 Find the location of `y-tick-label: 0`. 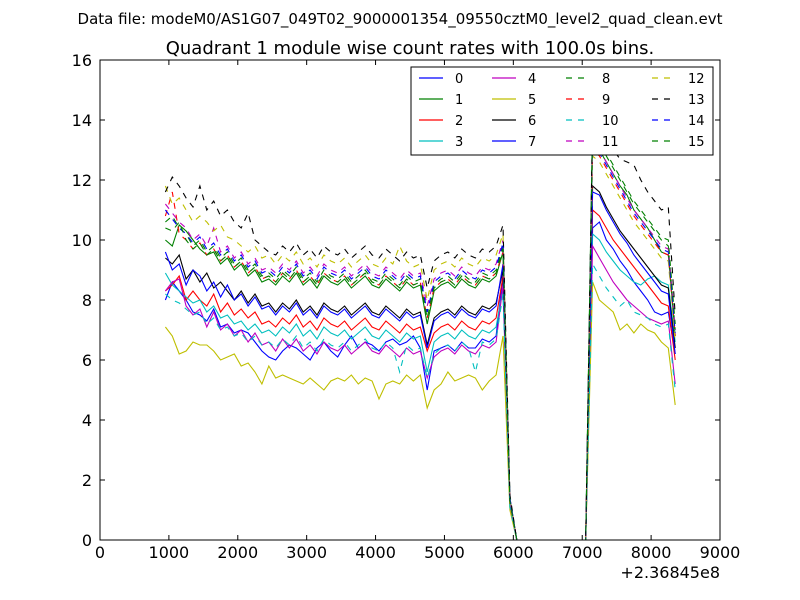

y-tick-label: 0 is located at coordinates (87, 540).